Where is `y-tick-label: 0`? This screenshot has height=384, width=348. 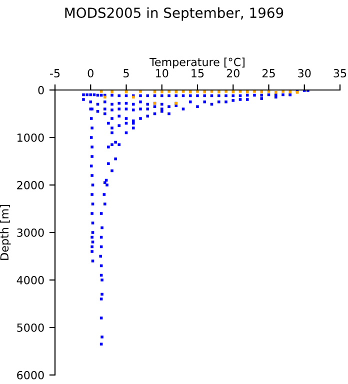 y-tick-label: 0 is located at coordinates (41, 90).